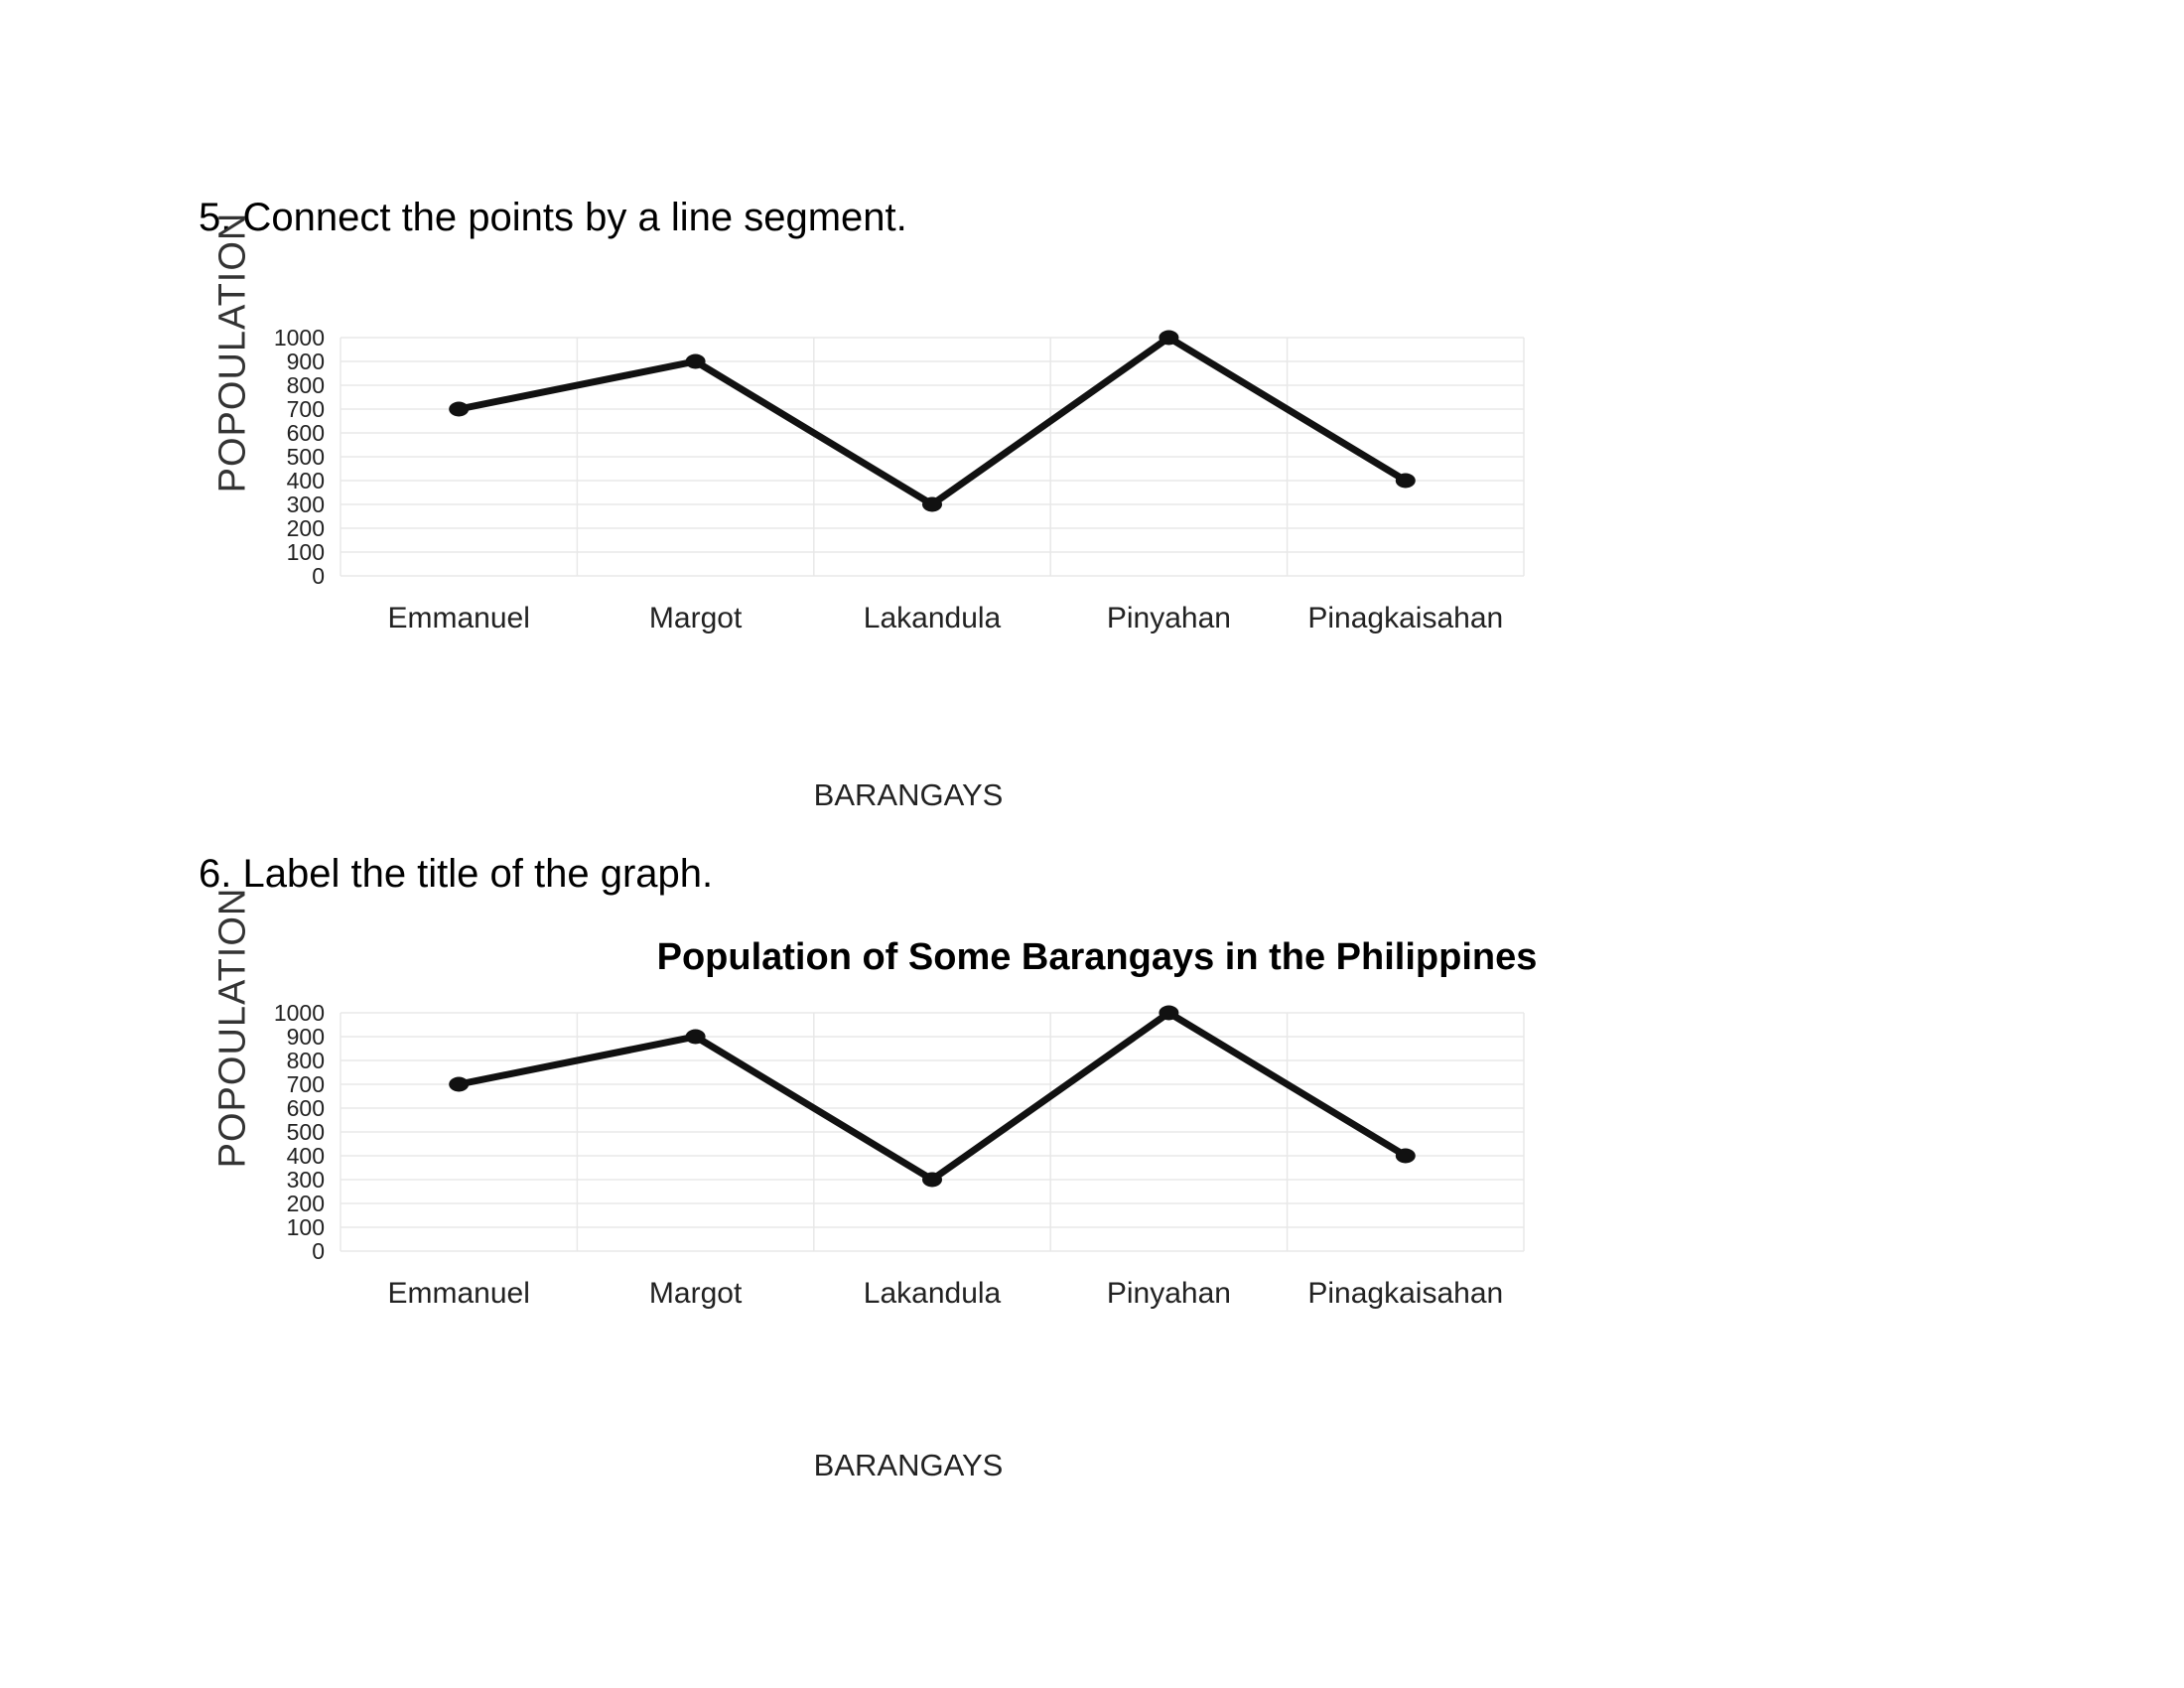 This screenshot has height=1688, width=2184. I want to click on instruction-step-5: 5. Connect the points by a line segment., so click(553, 217).